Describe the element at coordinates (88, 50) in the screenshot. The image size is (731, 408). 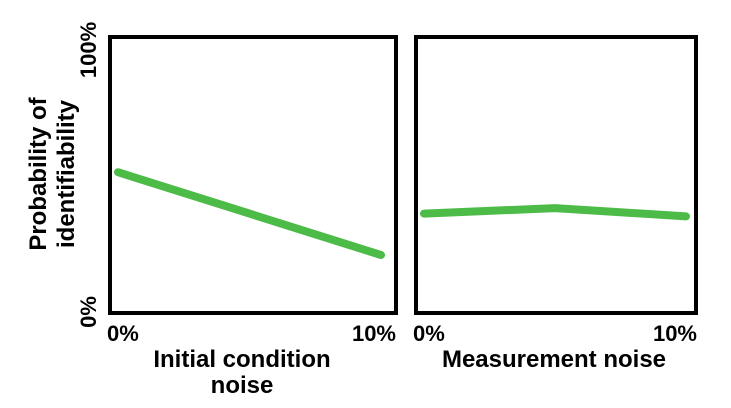
I see `y-tick-label-max: 100%` at that location.